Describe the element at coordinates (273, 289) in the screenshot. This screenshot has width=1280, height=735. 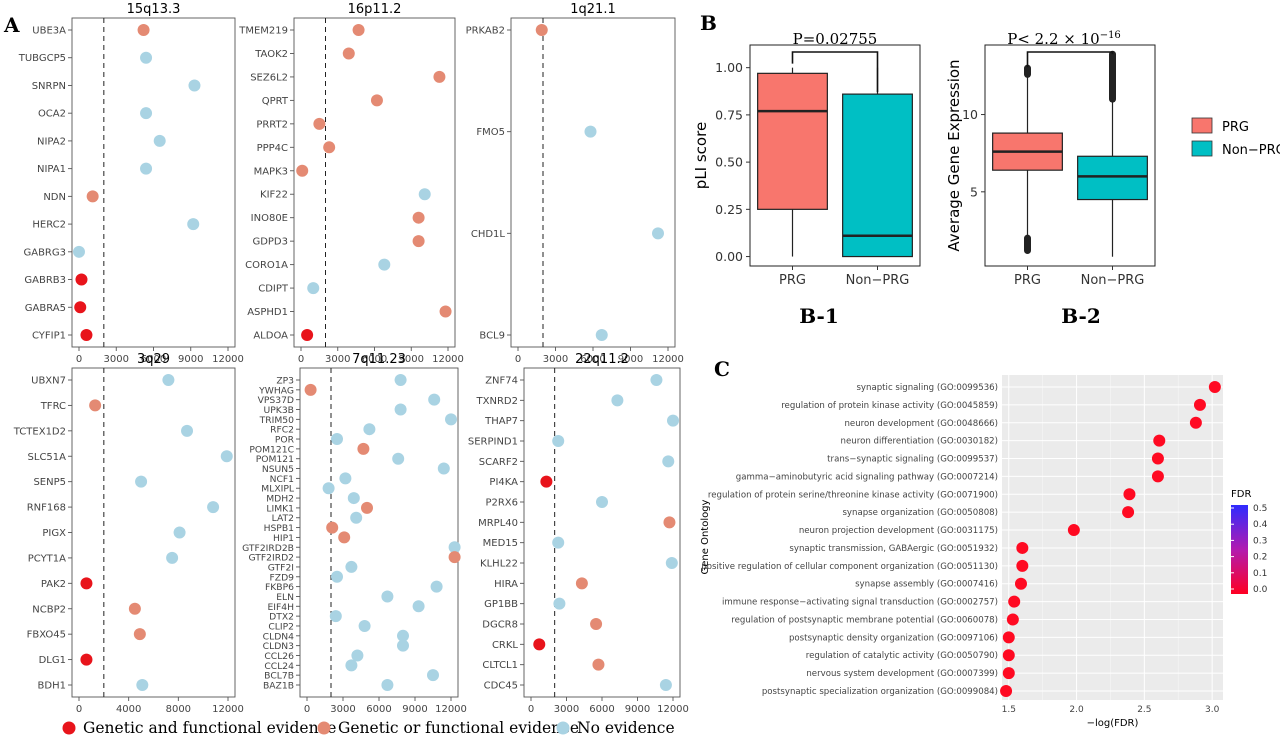
I see `gene-label: CDIPT` at that location.